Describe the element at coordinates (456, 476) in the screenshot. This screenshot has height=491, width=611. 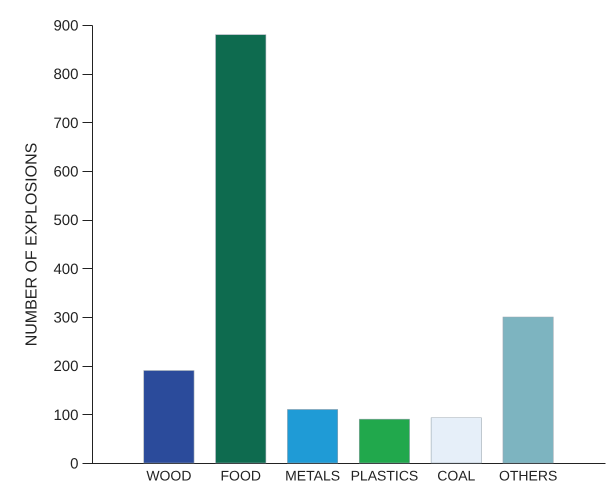
I see `x-tick-label: COAL` at that location.